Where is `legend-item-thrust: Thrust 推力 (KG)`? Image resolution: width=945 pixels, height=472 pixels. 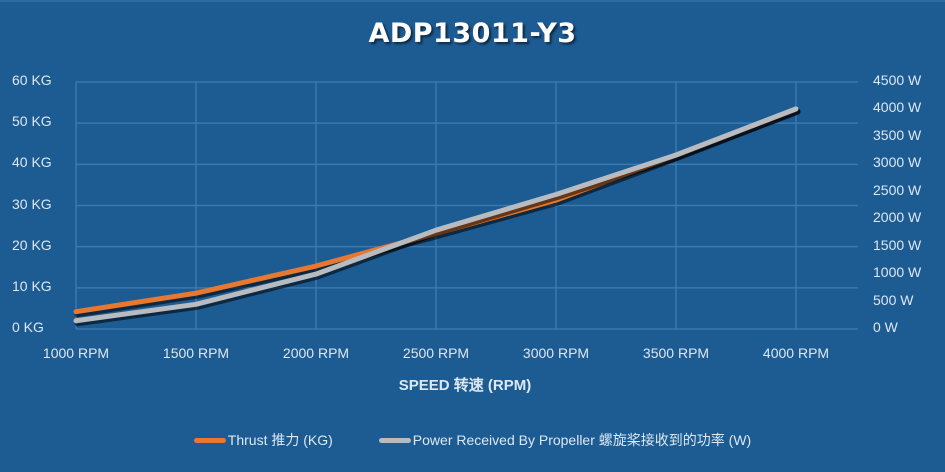 legend-item-thrust: Thrust 推力 (KG) is located at coordinates (263, 440).